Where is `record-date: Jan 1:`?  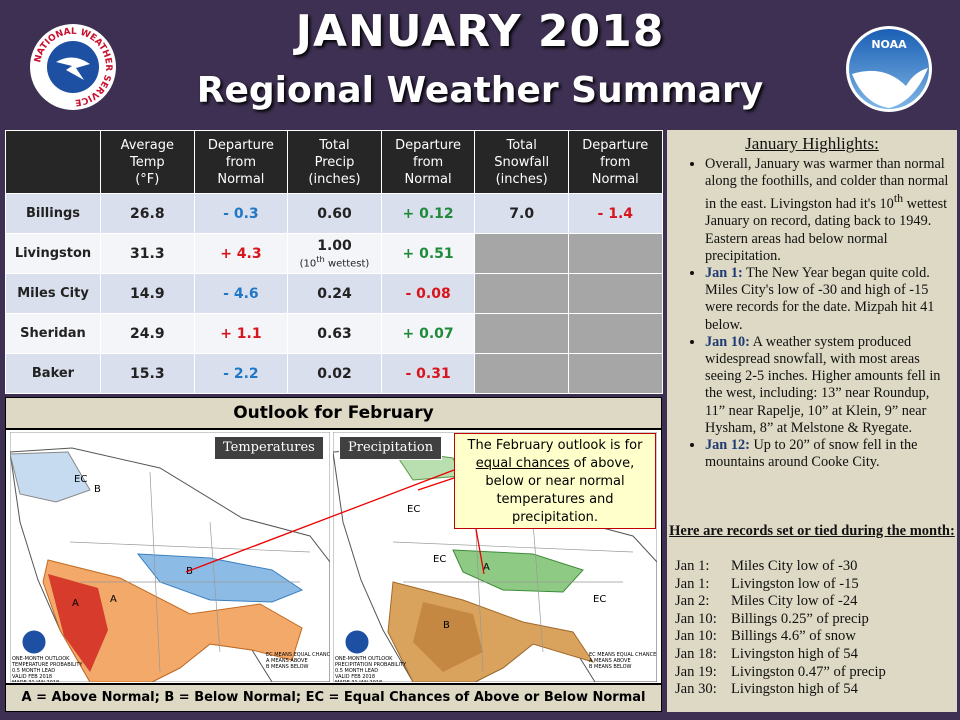 record-date: Jan 1: is located at coordinates (692, 566).